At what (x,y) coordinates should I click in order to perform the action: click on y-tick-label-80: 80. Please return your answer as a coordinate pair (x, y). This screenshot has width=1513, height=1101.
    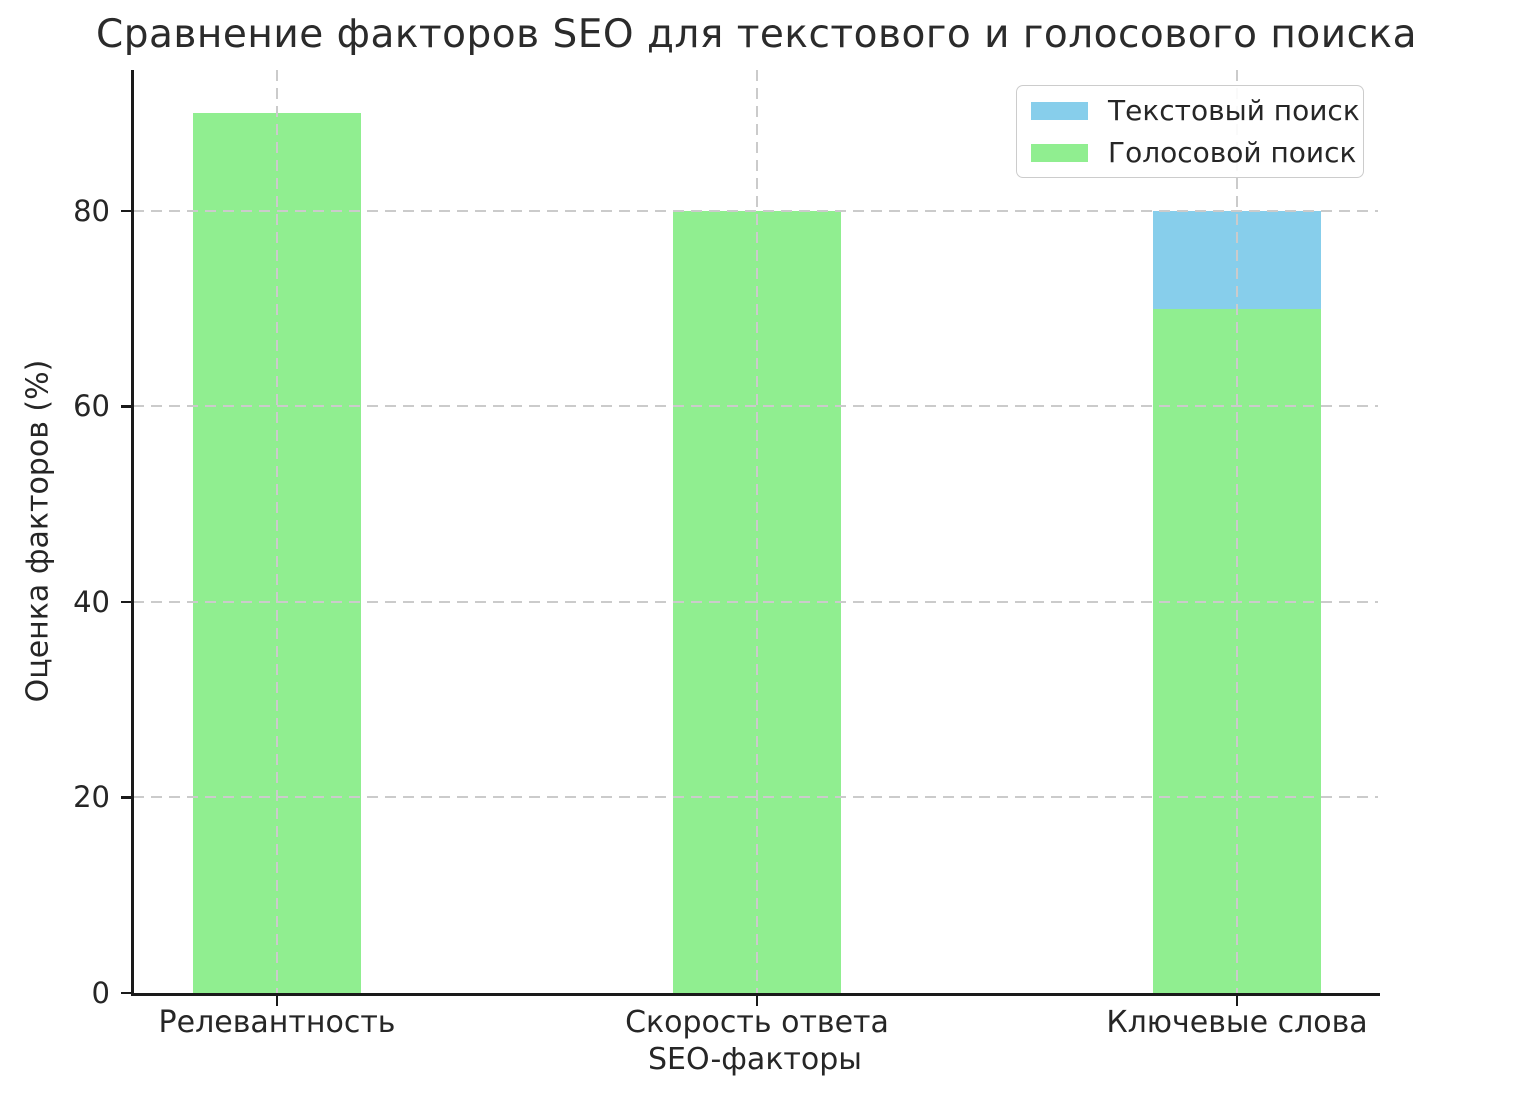
    Looking at the image, I should click on (91, 210).